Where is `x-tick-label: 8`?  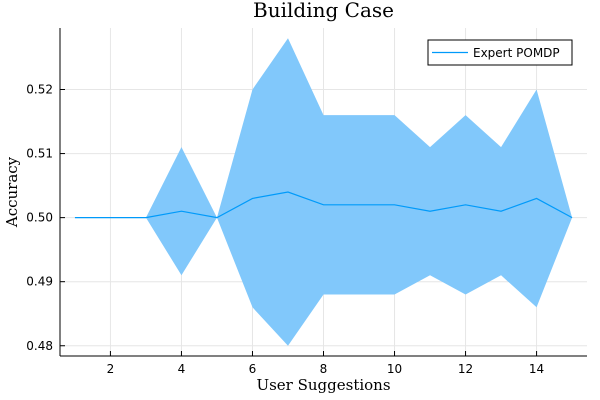
x-tick-label: 8 is located at coordinates (324, 369).